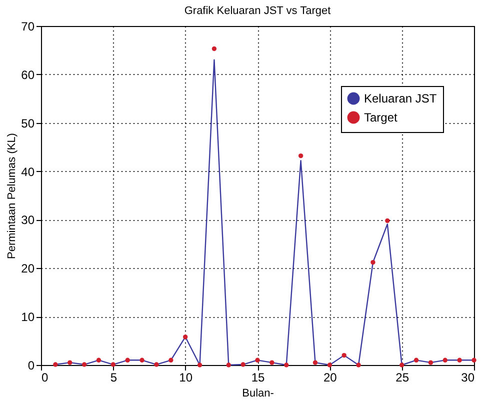  Describe the element at coordinates (28, 27) in the screenshot. I see `y-tick-label: 70` at that location.